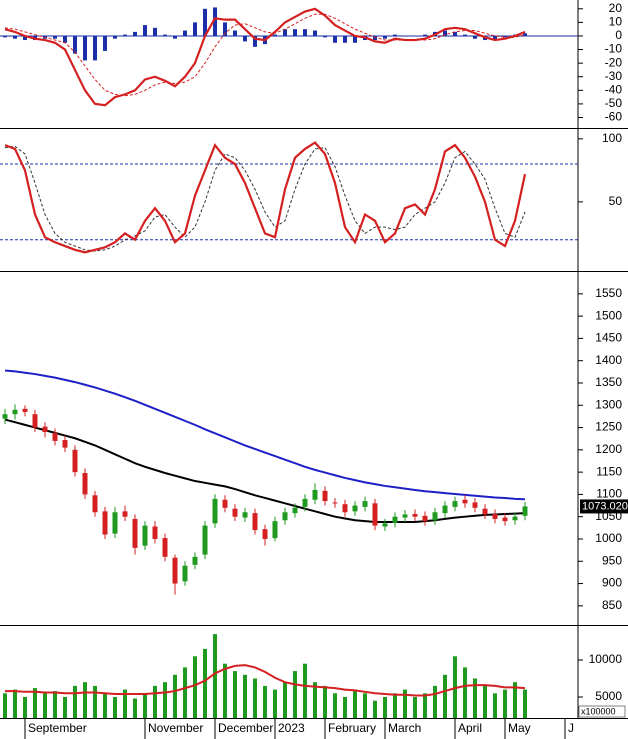  What do you see at coordinates (609, 471) in the screenshot?
I see `y-tick-label: 1150` at bounding box center [609, 471].